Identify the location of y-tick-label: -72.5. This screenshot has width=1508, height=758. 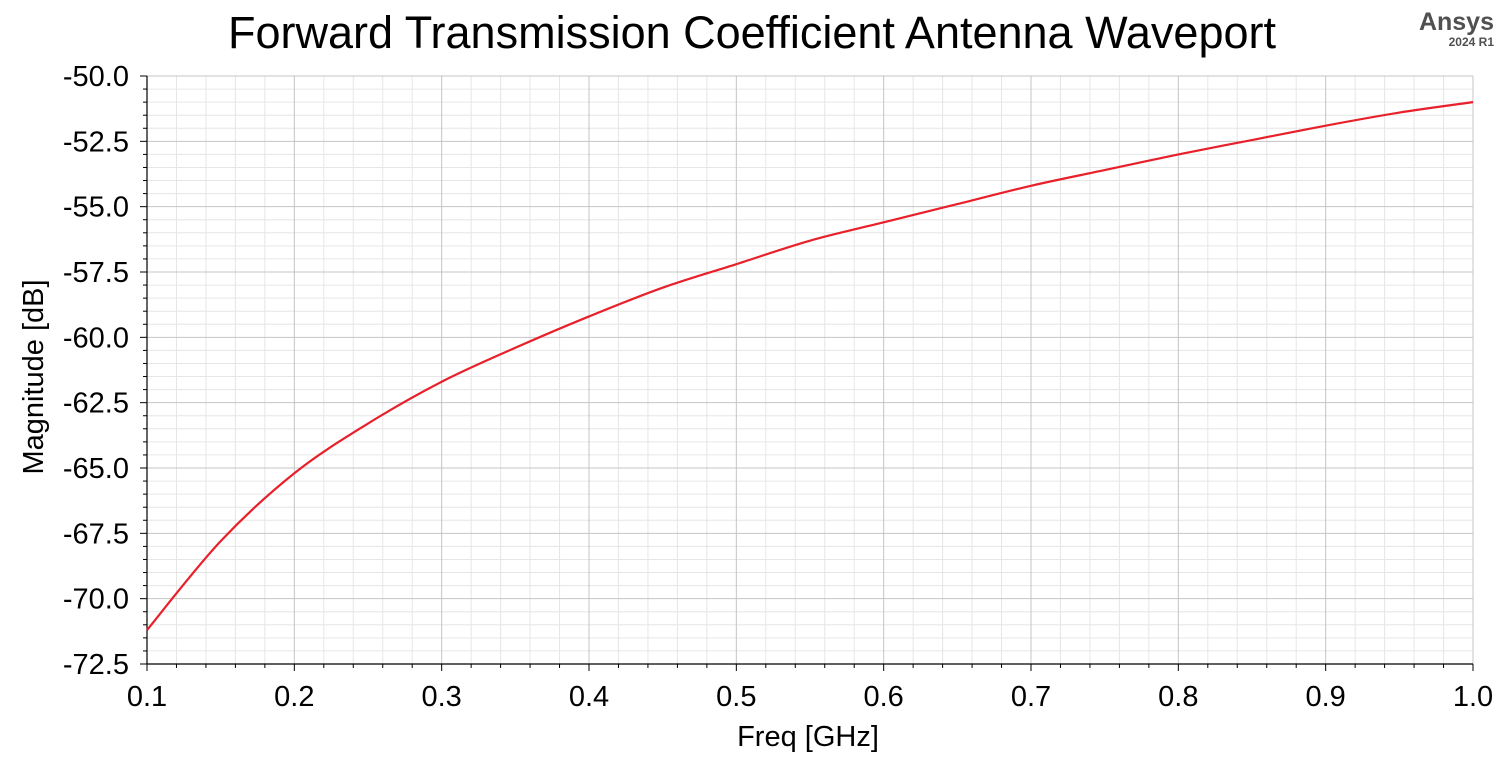
(96, 665).